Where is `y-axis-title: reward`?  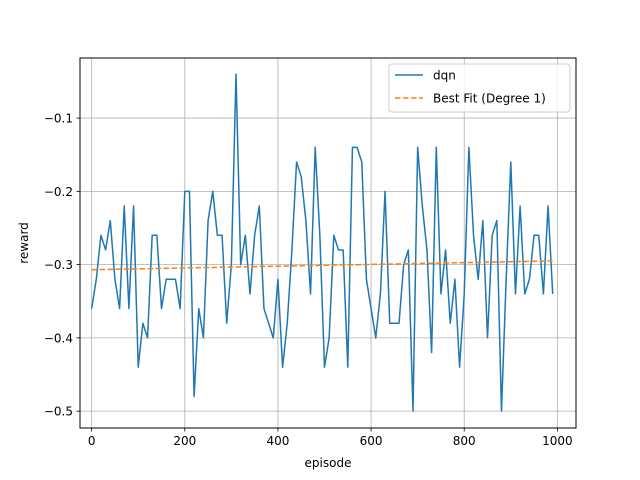 y-axis-title: reward is located at coordinates (24, 243).